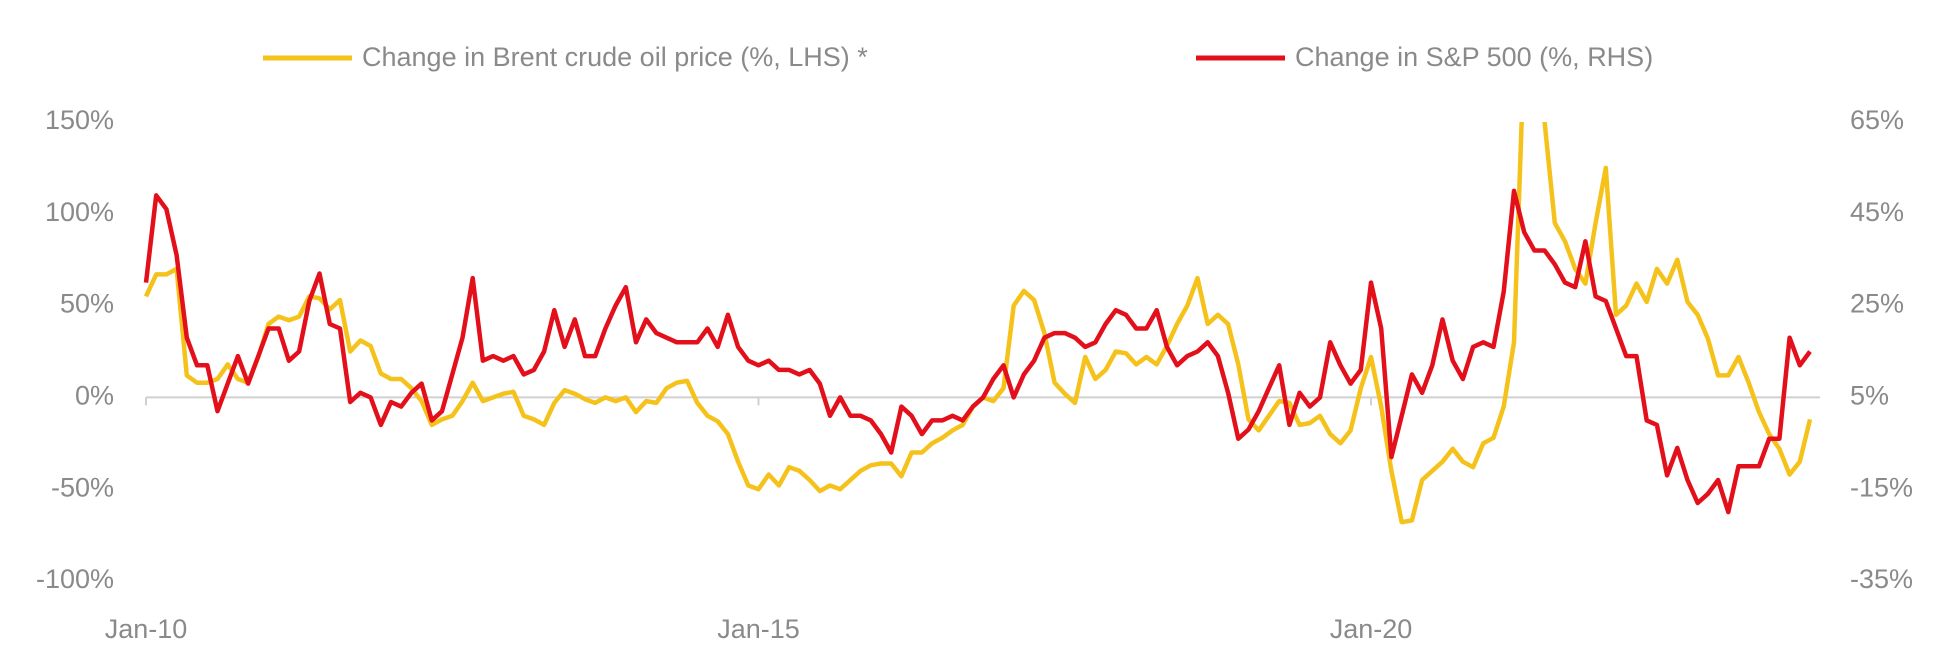  Describe the element at coordinates (1881, 579) in the screenshot. I see `y2-tick-label: -35%` at that location.